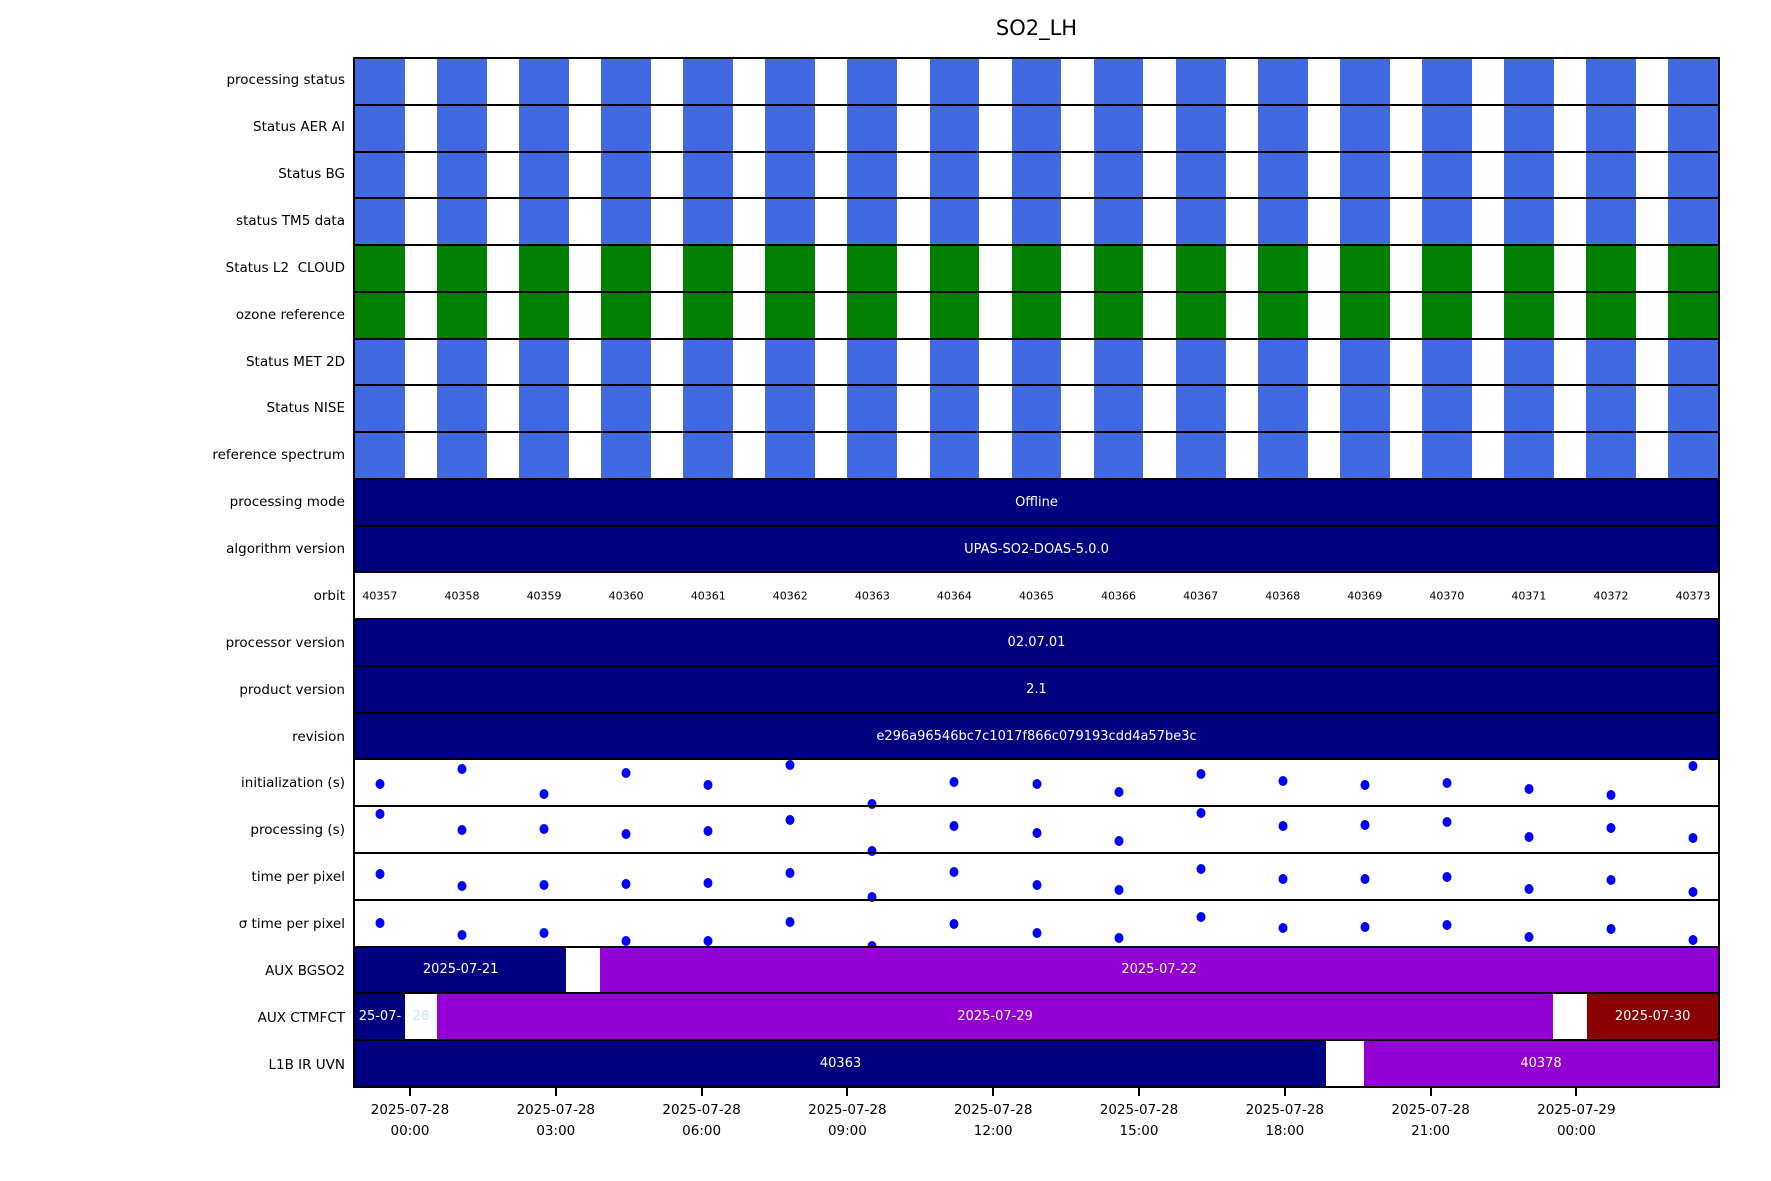  I want to click on row-status-met-2d, so click(1036, 361).